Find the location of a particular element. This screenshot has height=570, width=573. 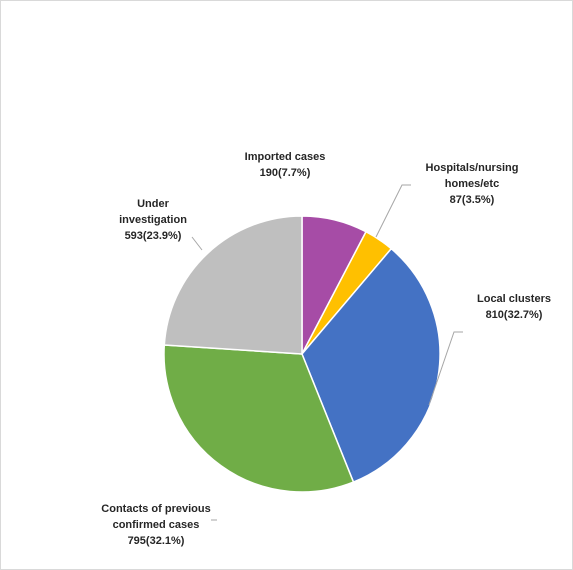

leader-line-under-investigation is located at coordinates (197, 243).